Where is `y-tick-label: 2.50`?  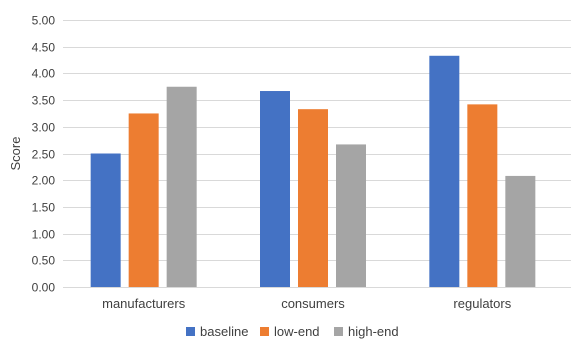 y-tick-label: 2.50 is located at coordinates (44, 155).